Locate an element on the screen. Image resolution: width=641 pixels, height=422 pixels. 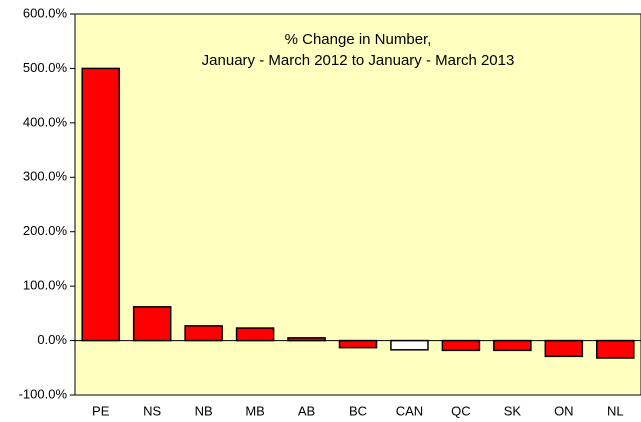
x-tick-label: CAN is located at coordinates (409, 410).